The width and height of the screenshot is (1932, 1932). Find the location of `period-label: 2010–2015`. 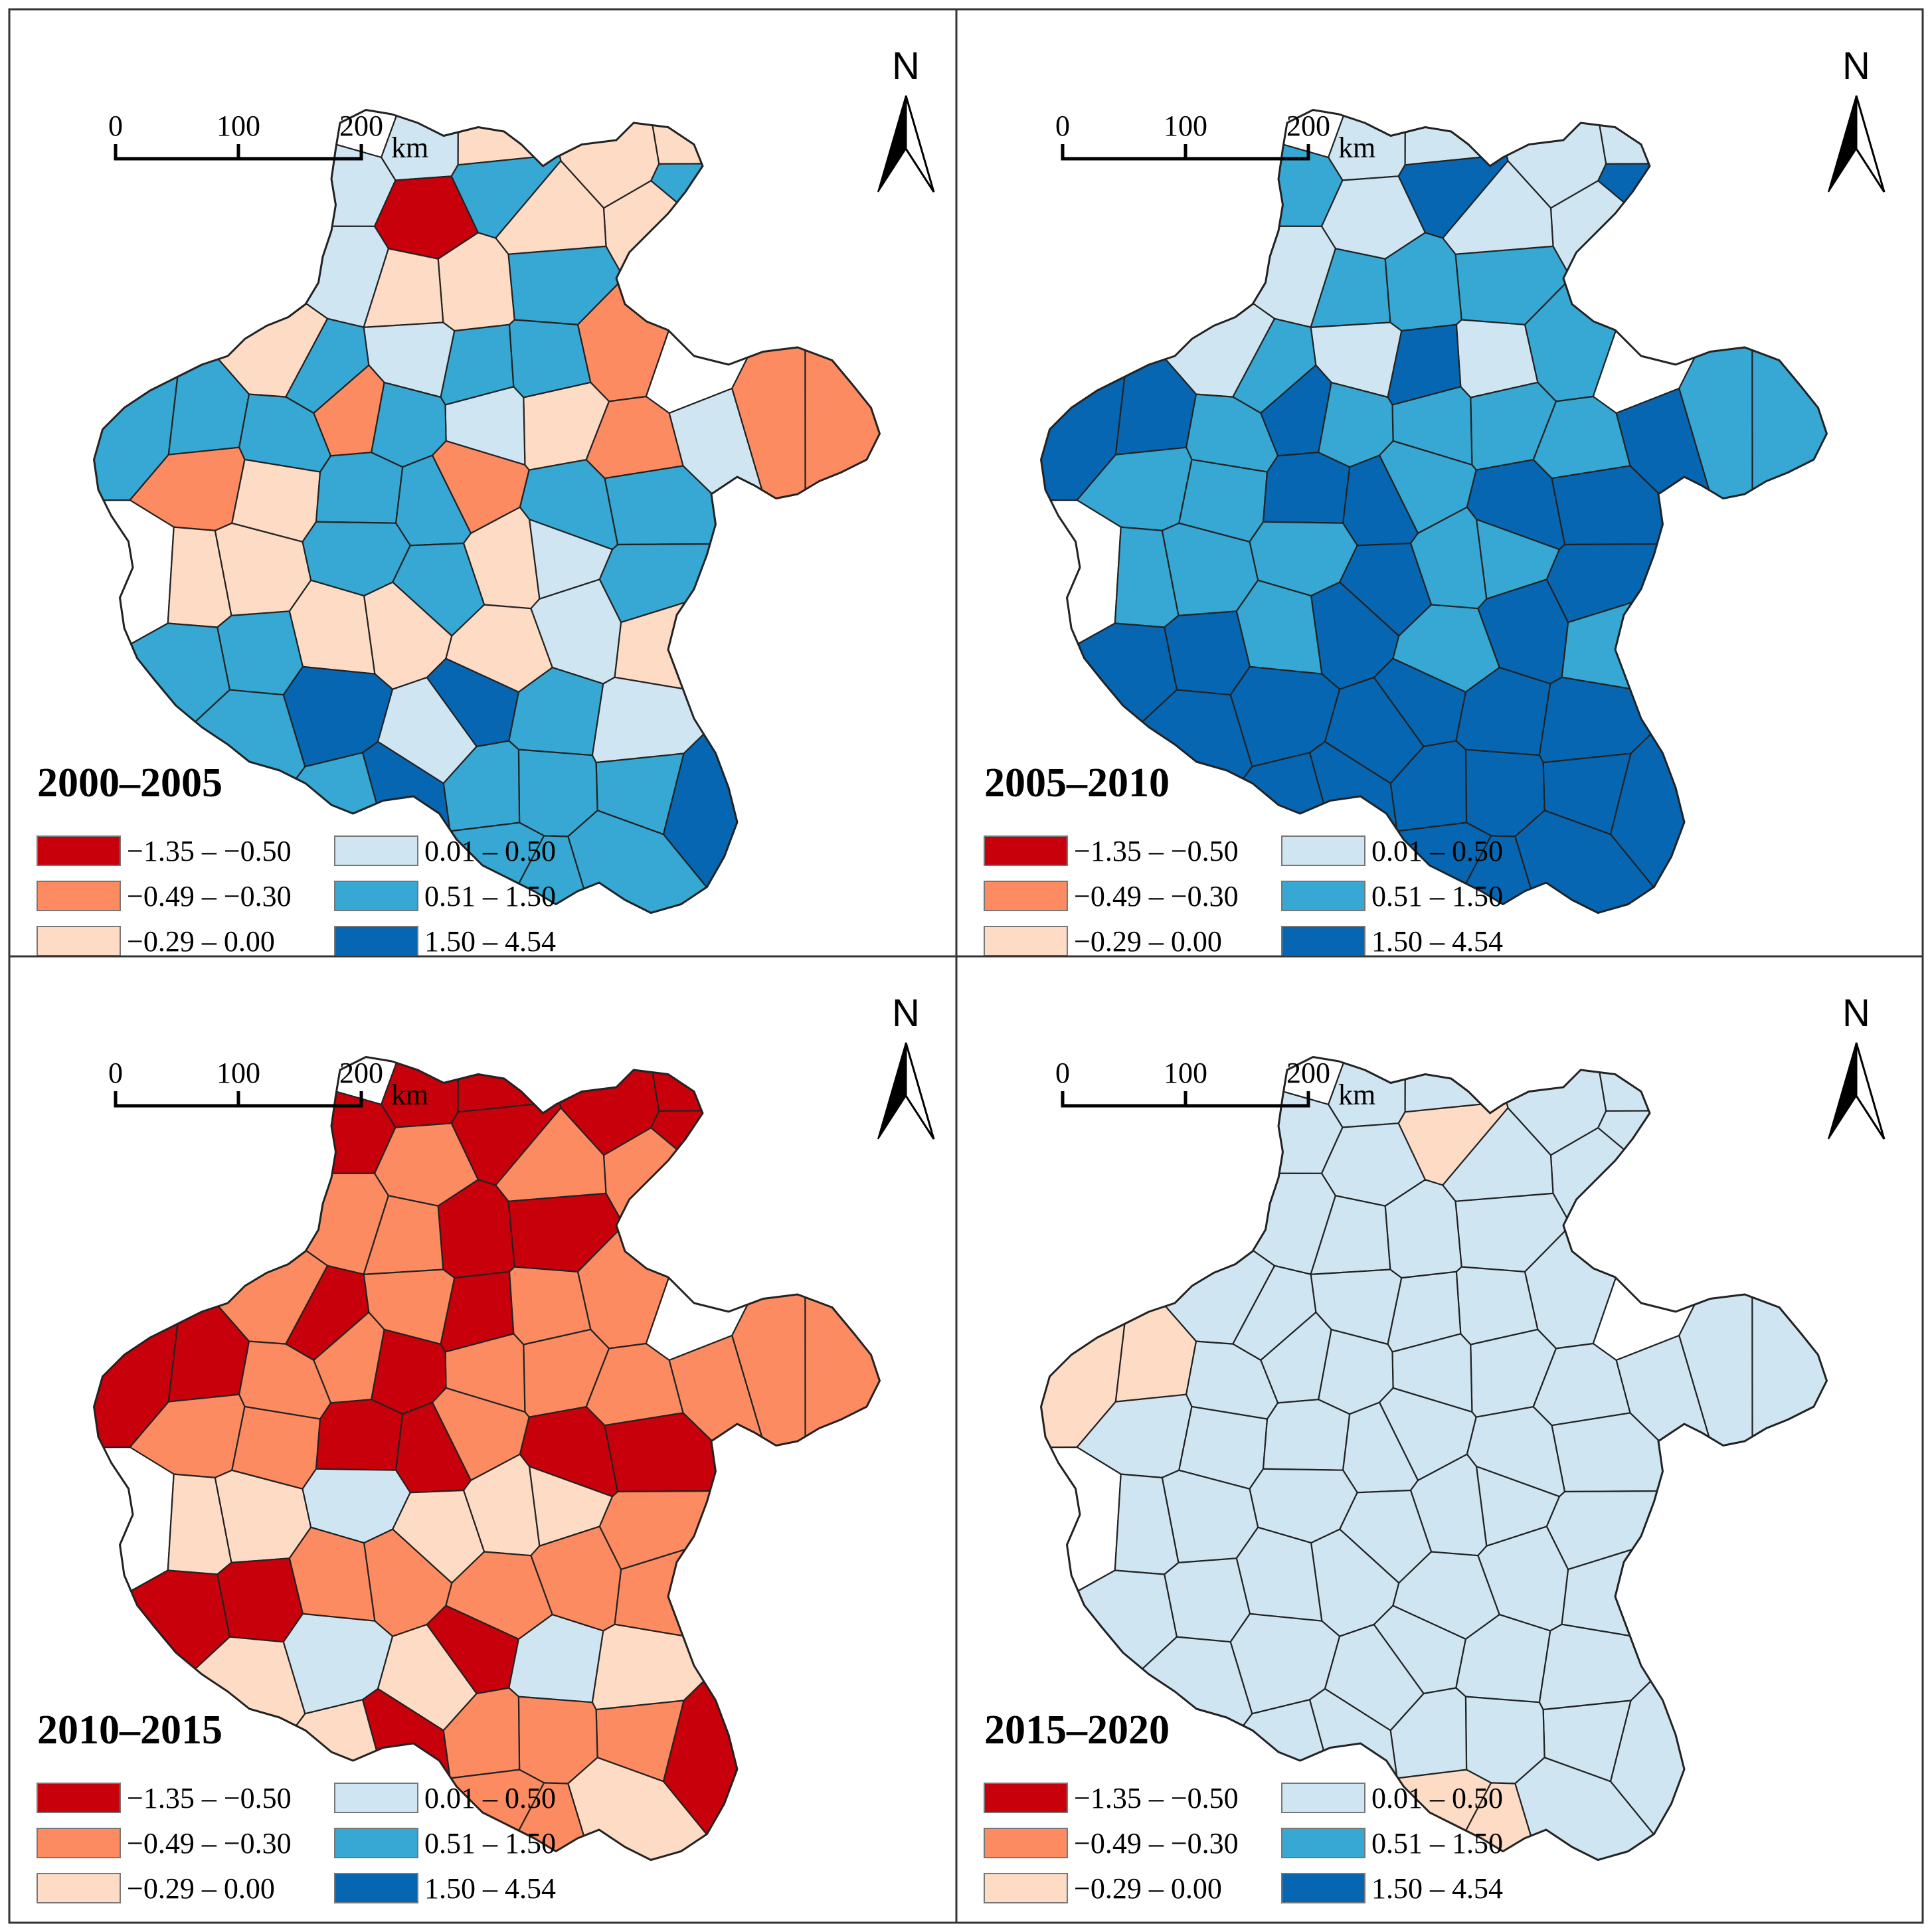

period-label: 2010–2015 is located at coordinates (129, 1730).